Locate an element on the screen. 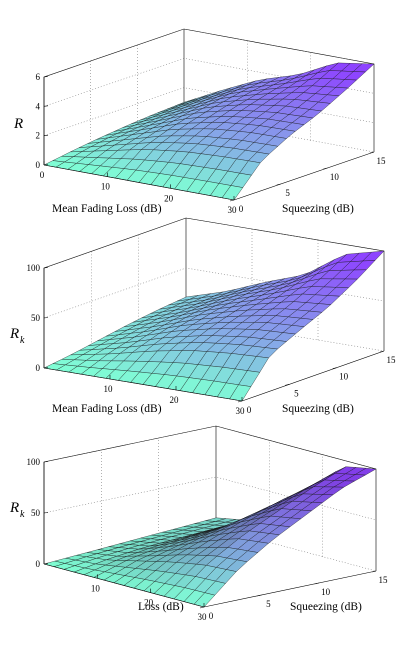 The image size is (415, 664). x-axis-label: Loss (dB) is located at coordinates (161, 607).